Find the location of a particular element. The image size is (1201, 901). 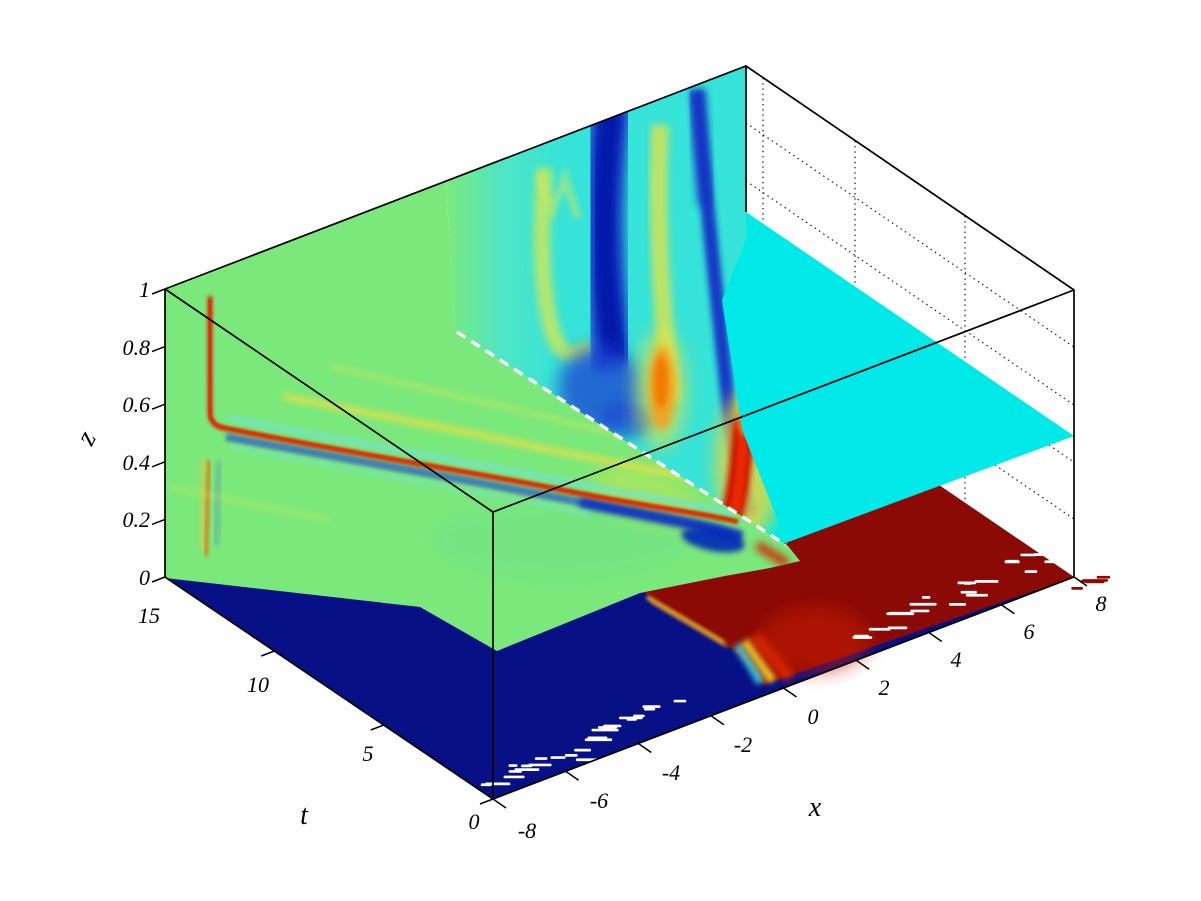

x-tick-m8: -8 is located at coordinates (527, 830).